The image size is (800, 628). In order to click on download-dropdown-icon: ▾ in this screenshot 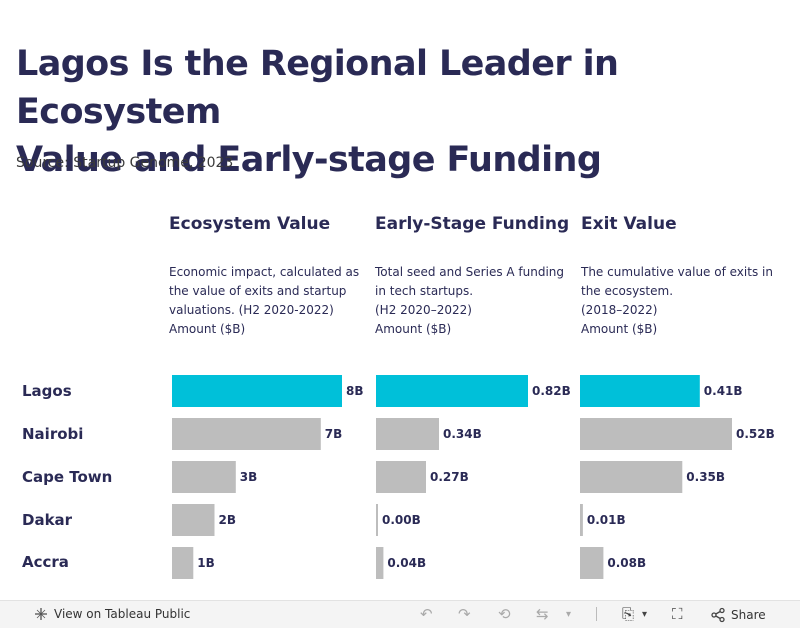, I will do `click(645, 614)`.